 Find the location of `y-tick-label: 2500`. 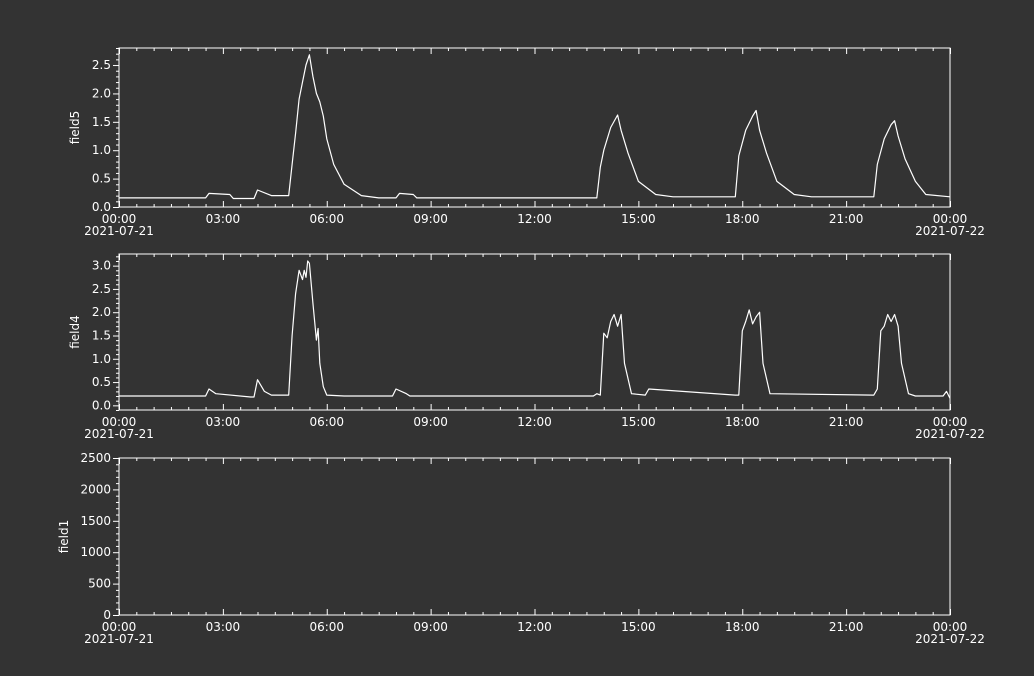

y-tick-label: 2500 is located at coordinates (95, 458).